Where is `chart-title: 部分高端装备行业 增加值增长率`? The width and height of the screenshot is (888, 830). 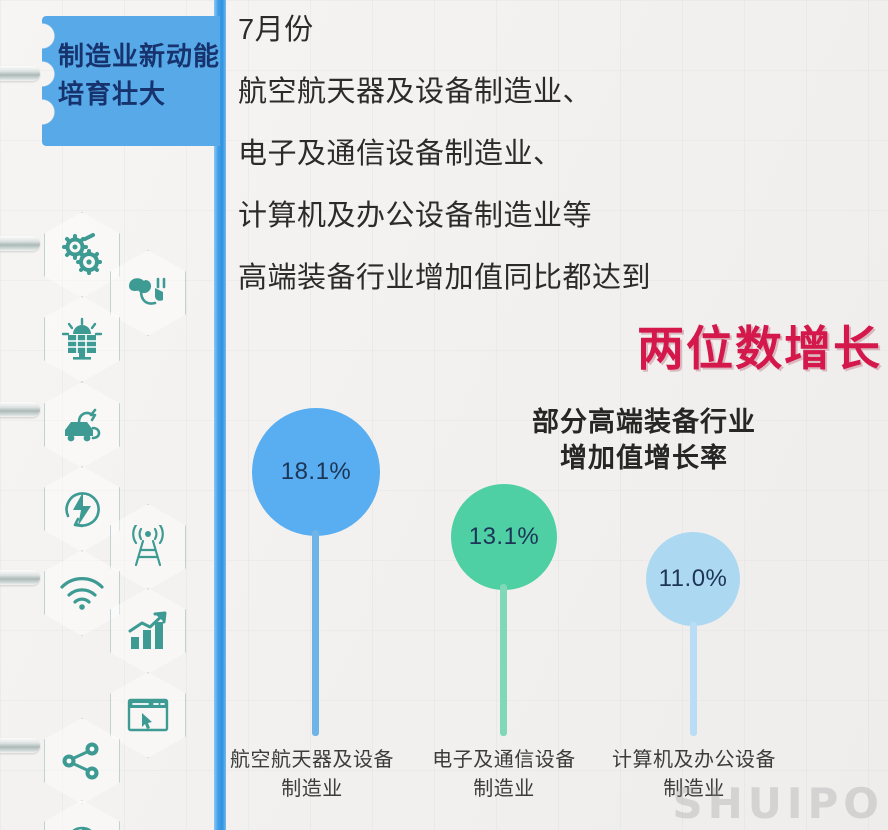
chart-title: 部分高端装备行业 增加值增长率 is located at coordinates (644, 440).